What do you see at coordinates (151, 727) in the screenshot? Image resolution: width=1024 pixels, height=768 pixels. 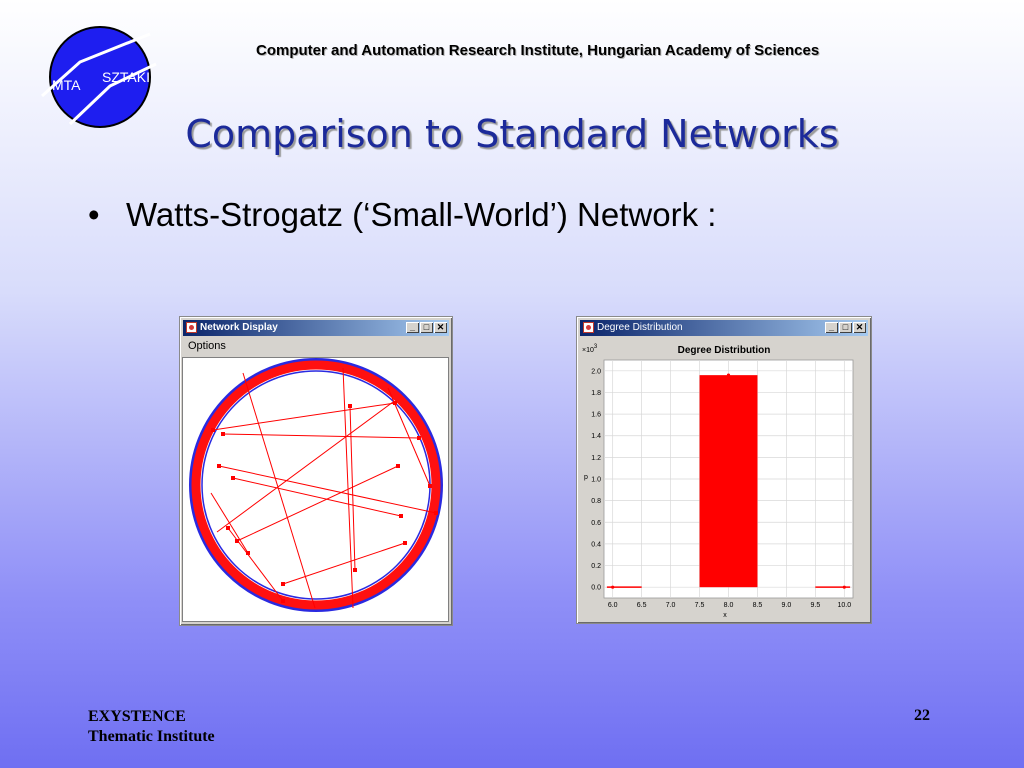 I see `footer-org: EXYSTENCE Thematic Institute` at bounding box center [151, 727].